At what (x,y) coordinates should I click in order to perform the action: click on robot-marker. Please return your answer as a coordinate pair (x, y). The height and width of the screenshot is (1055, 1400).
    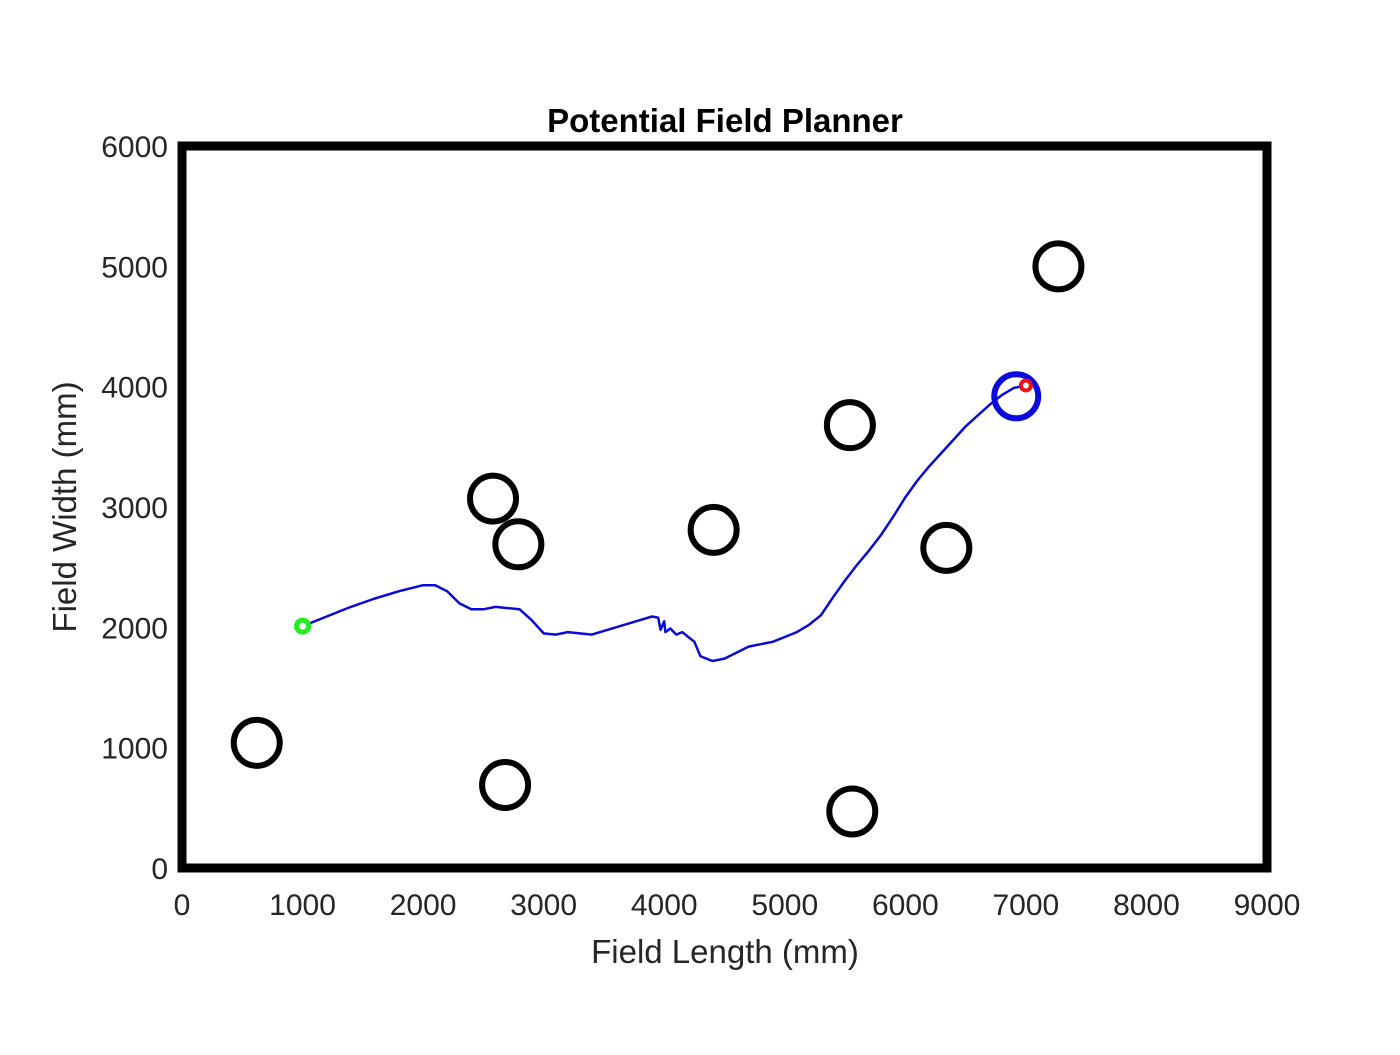
    Looking at the image, I should click on (1016, 396).